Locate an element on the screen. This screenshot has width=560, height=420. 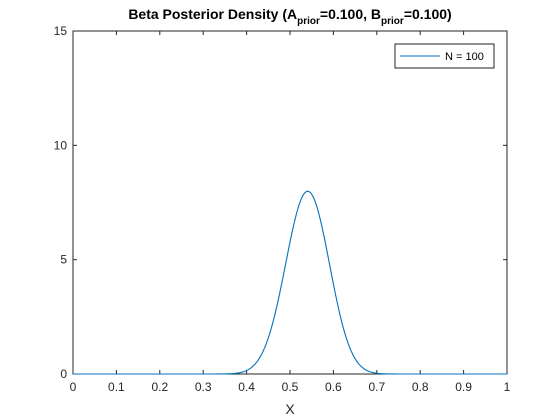
y-tick-label: 0 is located at coordinates (63, 374).